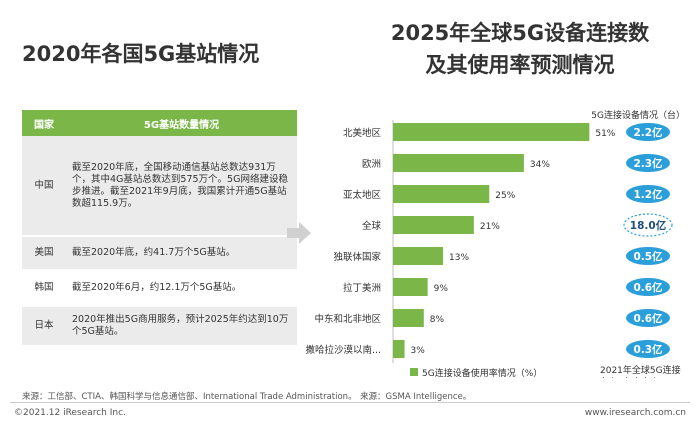 Image resolution: width=700 pixels, height=426 pixels. I want to click on footer-divider, so click(350, 402).